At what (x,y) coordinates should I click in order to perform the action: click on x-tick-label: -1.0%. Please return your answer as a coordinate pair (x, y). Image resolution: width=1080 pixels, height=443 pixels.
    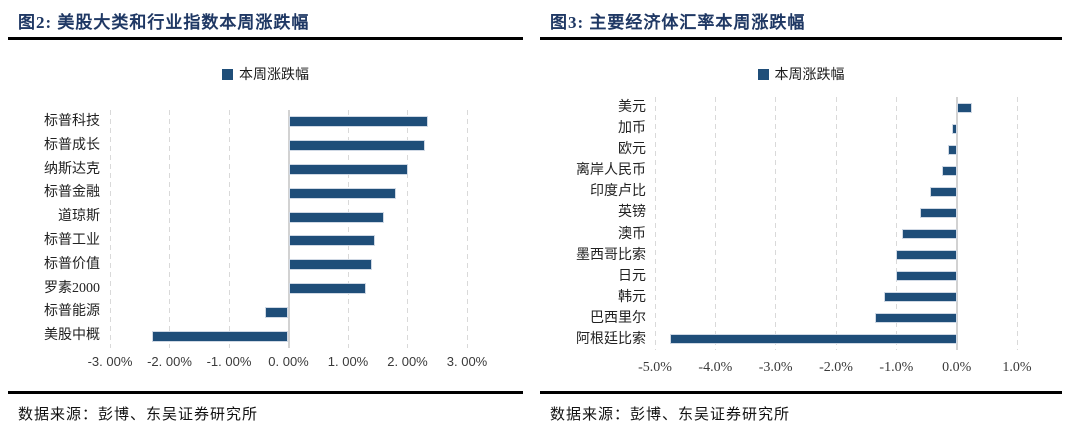
    Looking at the image, I should click on (896, 367).